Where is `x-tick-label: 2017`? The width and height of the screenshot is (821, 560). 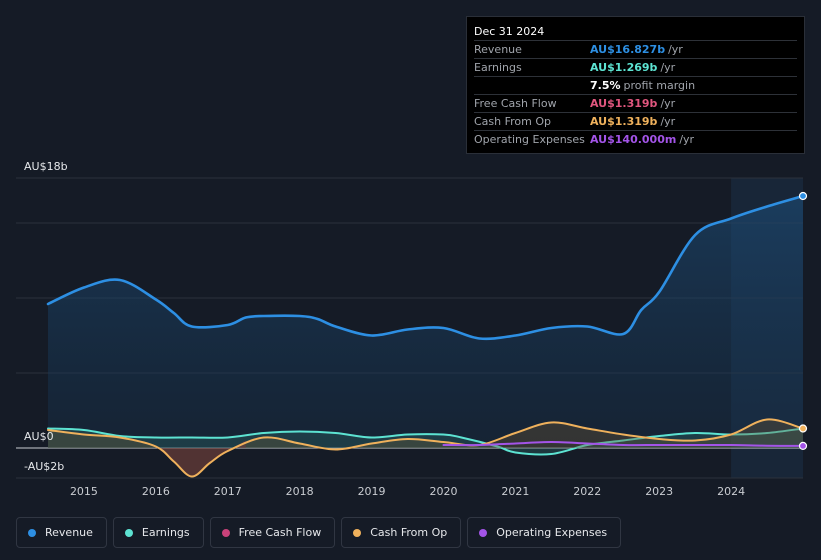 x-tick-label: 2017 is located at coordinates (228, 491).